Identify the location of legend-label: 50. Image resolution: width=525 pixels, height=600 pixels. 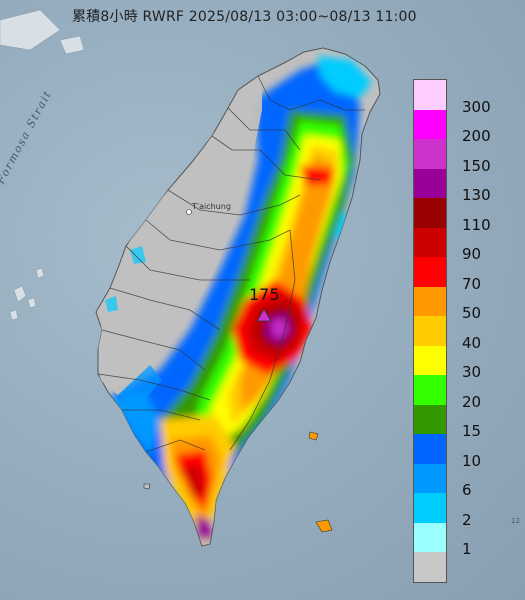
(472, 313).